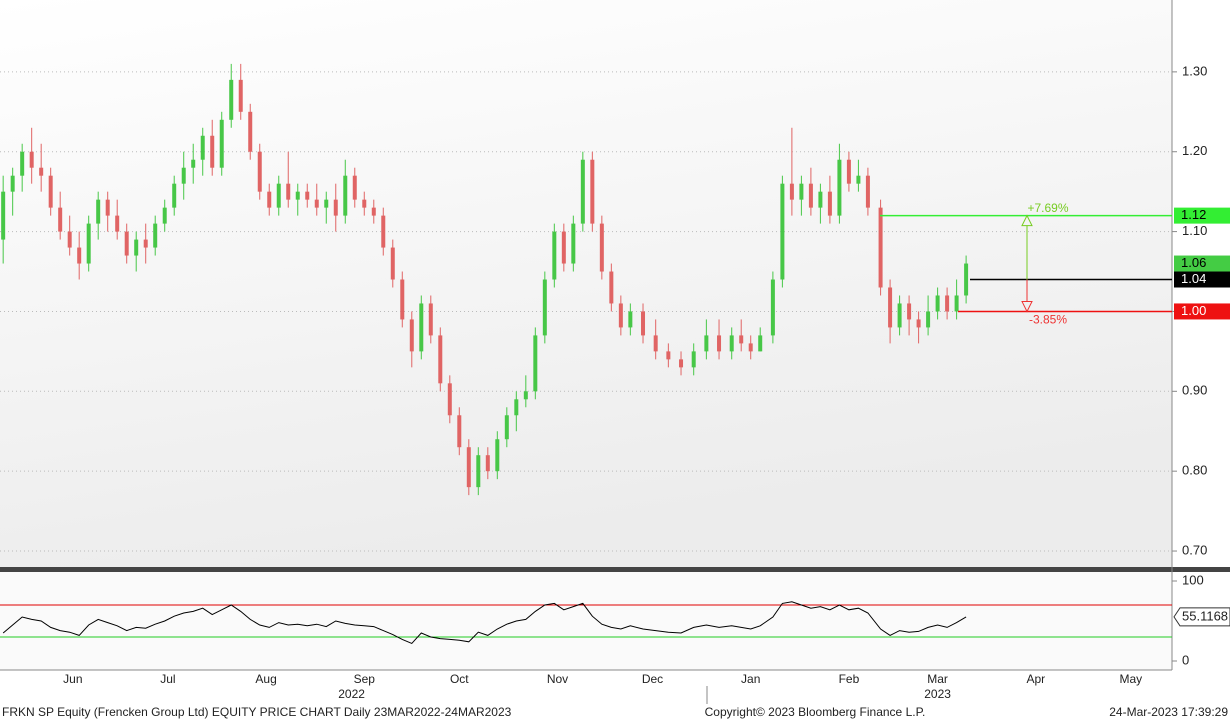 The height and width of the screenshot is (722, 1230). What do you see at coordinates (459, 679) in the screenshot?
I see `x-tick-label: Oct` at bounding box center [459, 679].